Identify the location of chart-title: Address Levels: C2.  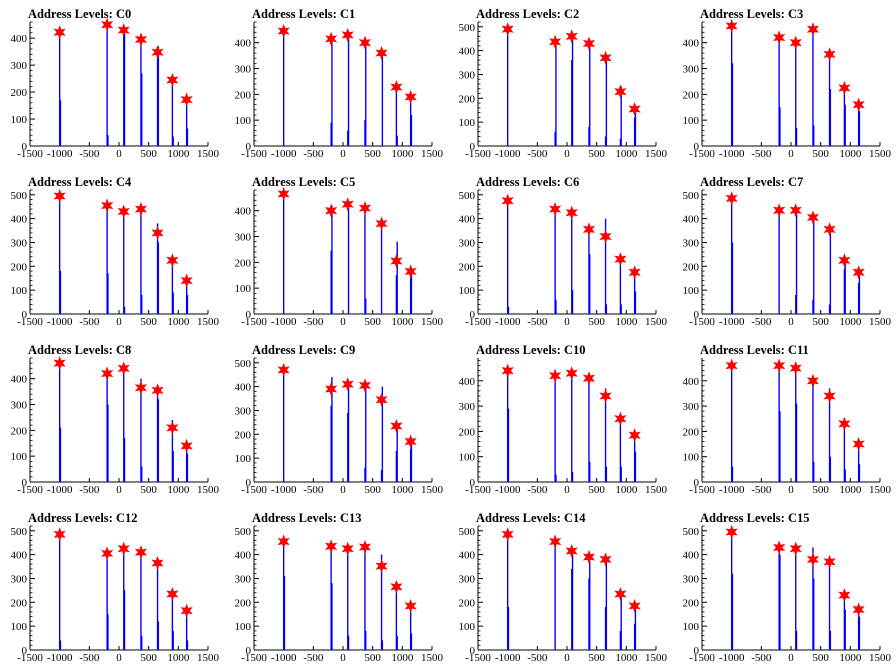
(527, 14).